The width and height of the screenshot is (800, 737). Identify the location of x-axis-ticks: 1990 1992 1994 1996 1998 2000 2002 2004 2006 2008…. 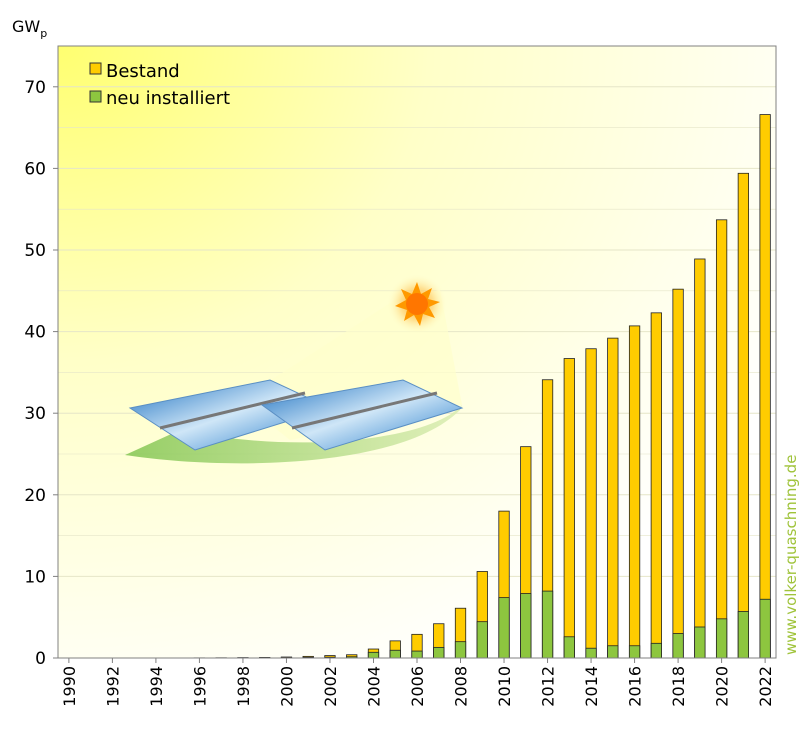
(417, 682).